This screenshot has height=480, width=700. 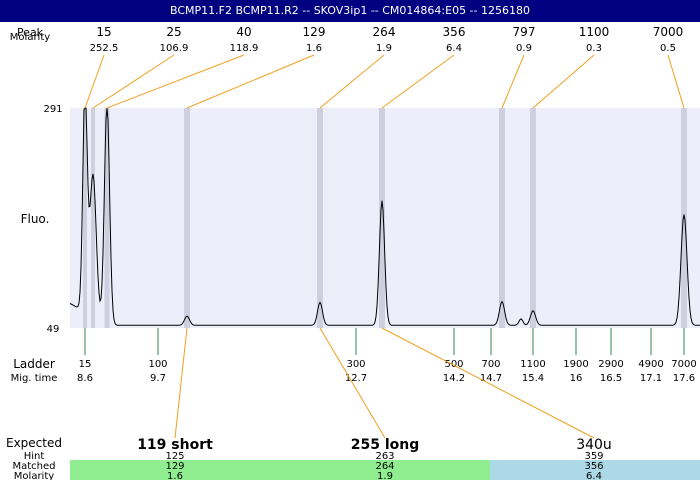 I want to click on ladder-migtime-label: 8.6, so click(x=85, y=378).